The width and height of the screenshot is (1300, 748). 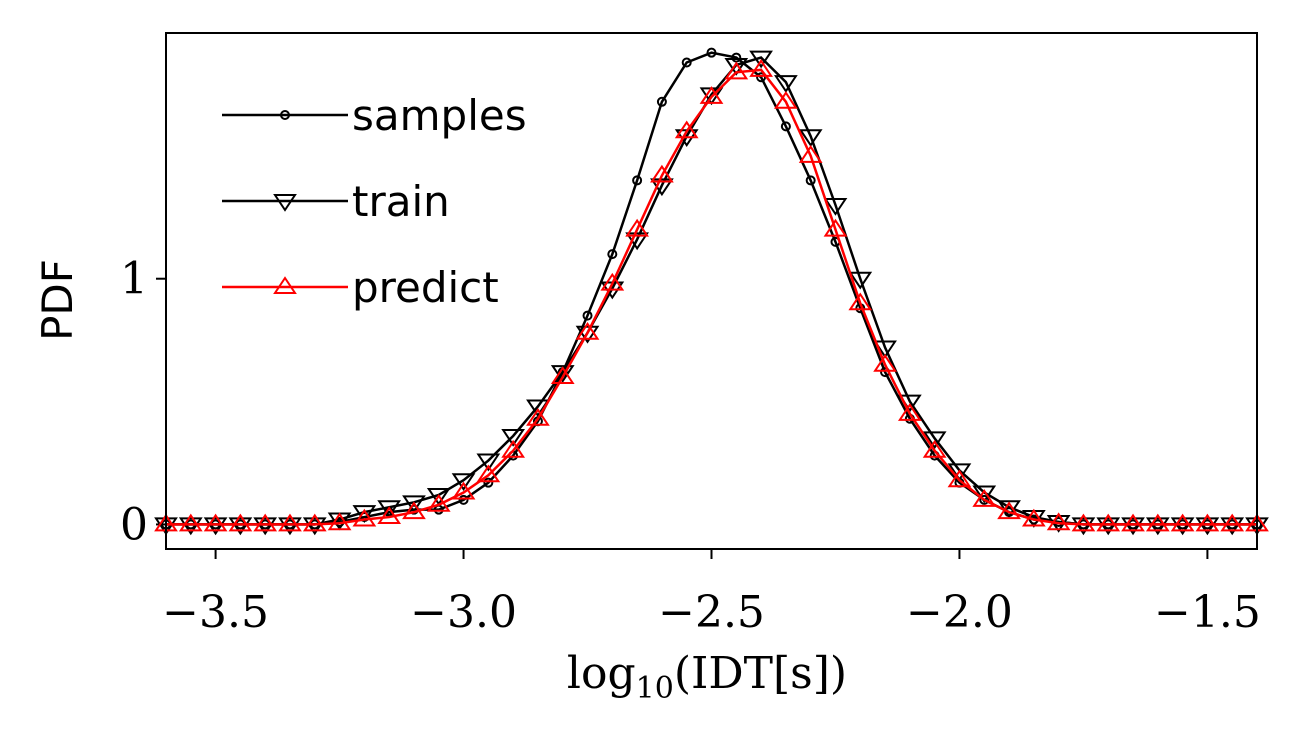 What do you see at coordinates (463, 612) in the screenshot?
I see `x-tick-label: −3.0` at bounding box center [463, 612].